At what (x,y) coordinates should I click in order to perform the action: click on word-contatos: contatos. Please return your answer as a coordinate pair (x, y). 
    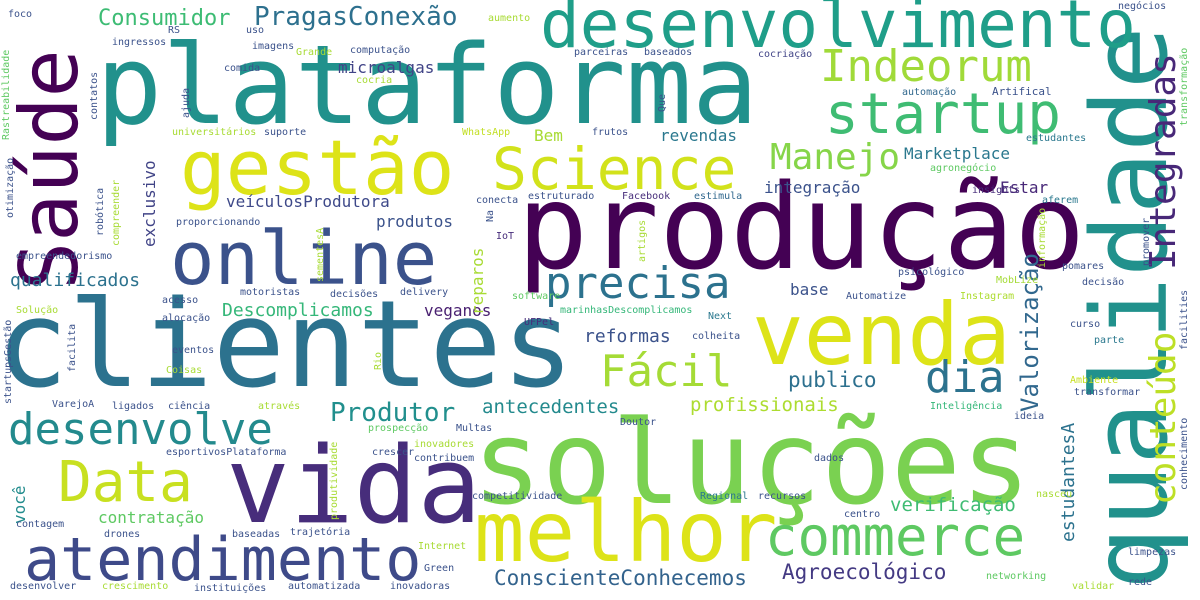
    Looking at the image, I should click on (94, 95).